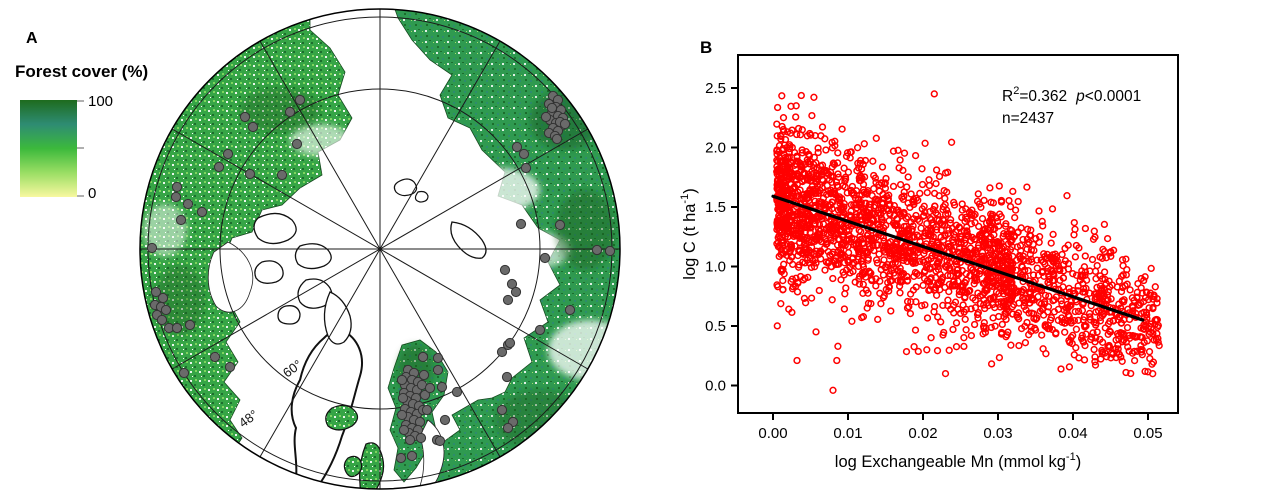 Image resolution: width=1270 pixels, height=497 pixels. I want to click on y-tick-labels: 0.0 0.5 1.0 1.5 2.0 2.5, so click(715, 237).